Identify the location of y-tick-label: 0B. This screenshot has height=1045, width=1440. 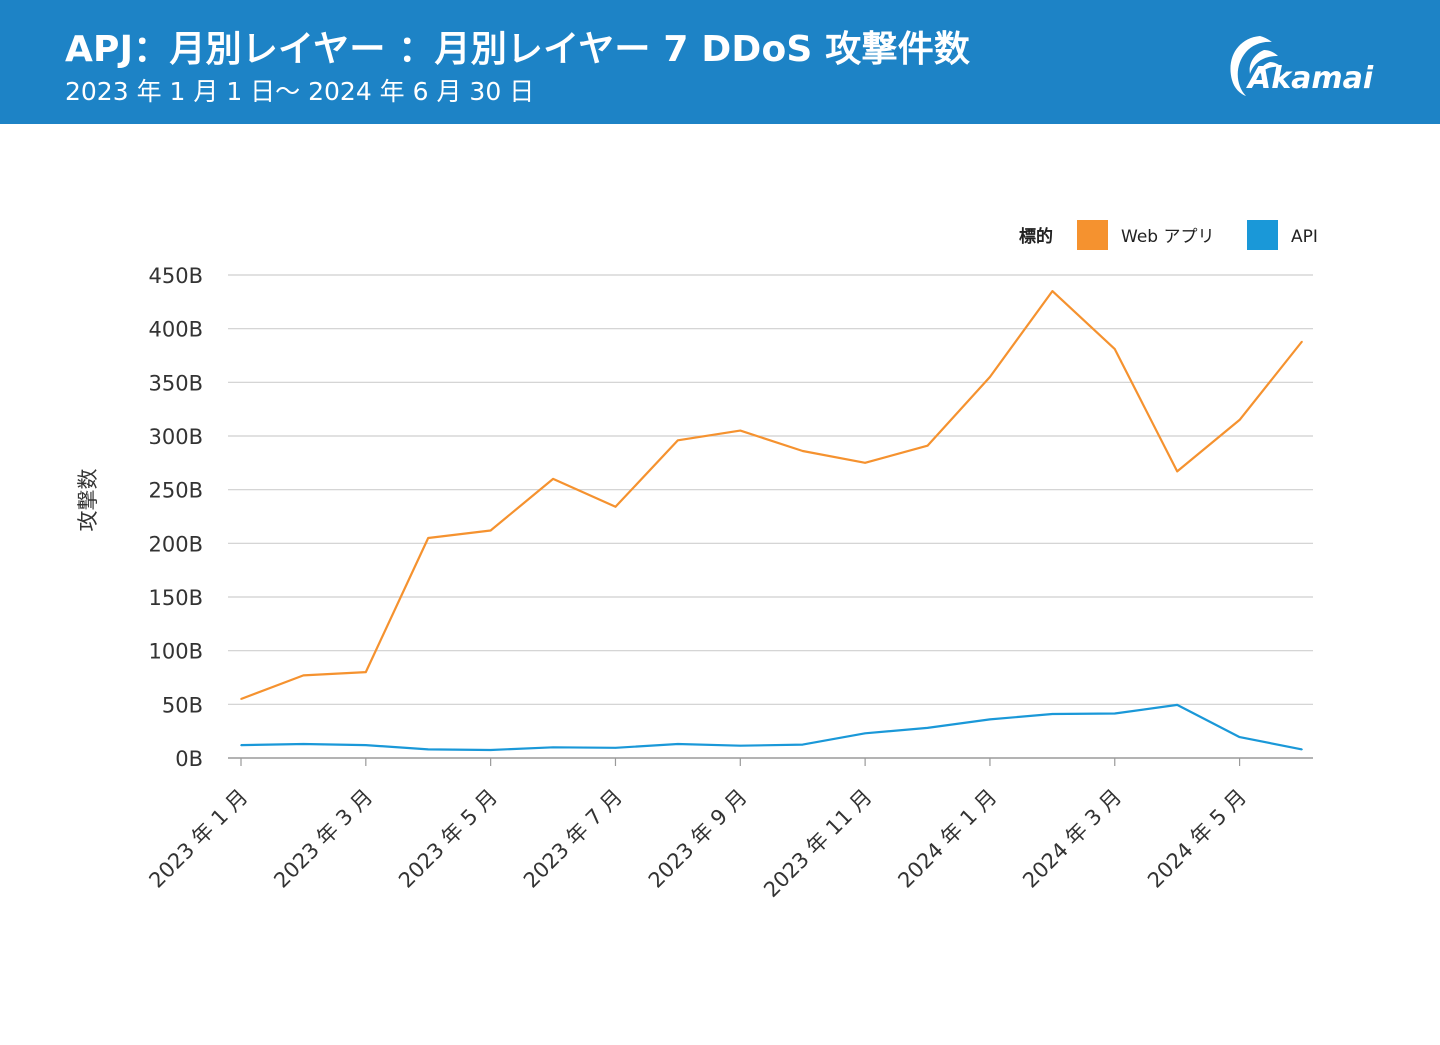
(189, 759).